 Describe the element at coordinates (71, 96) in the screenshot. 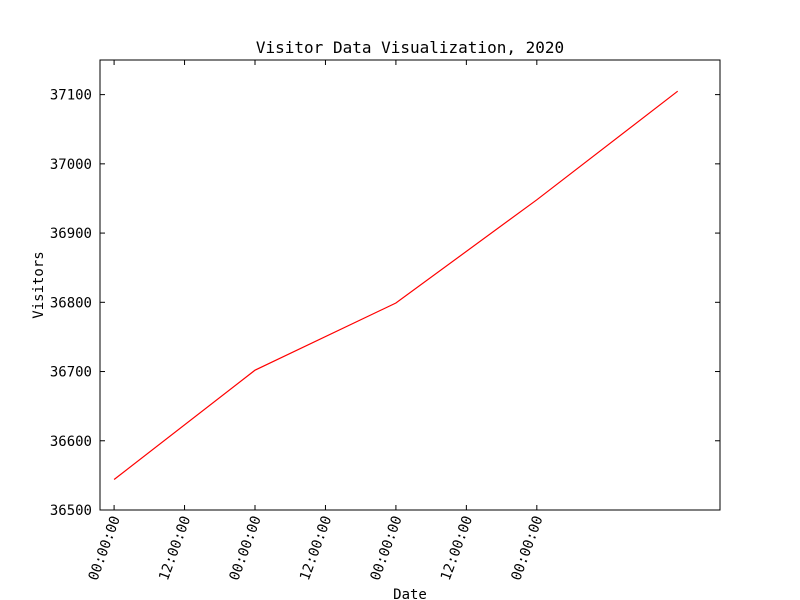

I see `y-tick-label: 37100` at that location.